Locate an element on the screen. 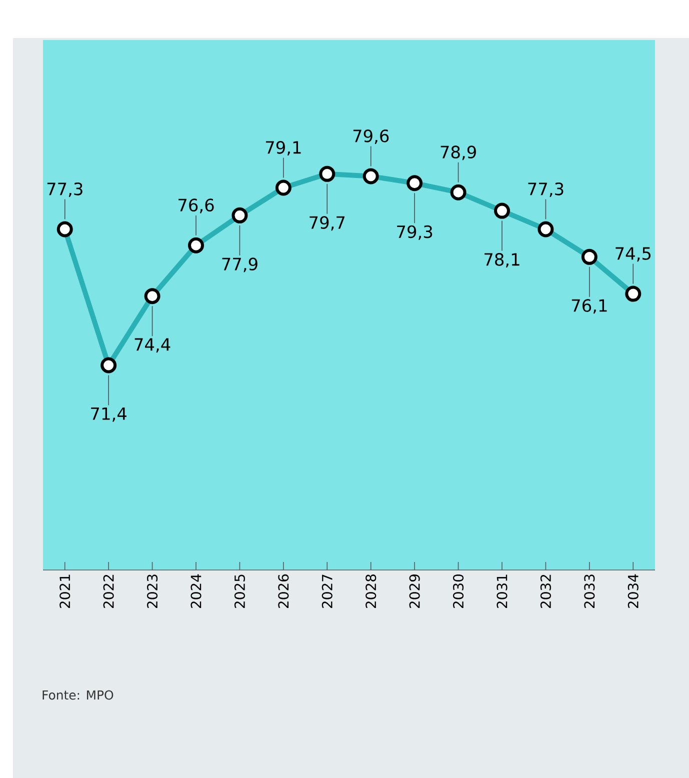 This screenshot has width=689, height=778. source-note: Fonte: MPO is located at coordinates (78, 695).